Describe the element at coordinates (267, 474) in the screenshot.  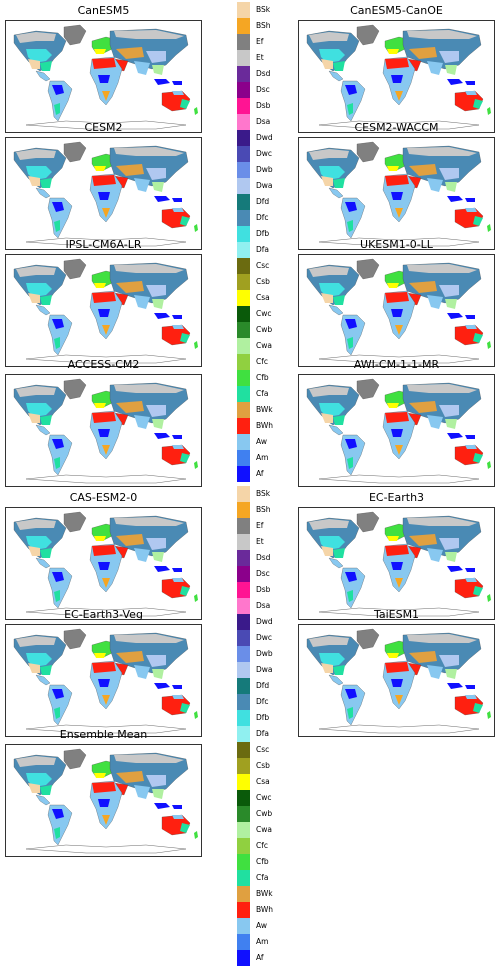
I see `legend-item: Af` at that location.